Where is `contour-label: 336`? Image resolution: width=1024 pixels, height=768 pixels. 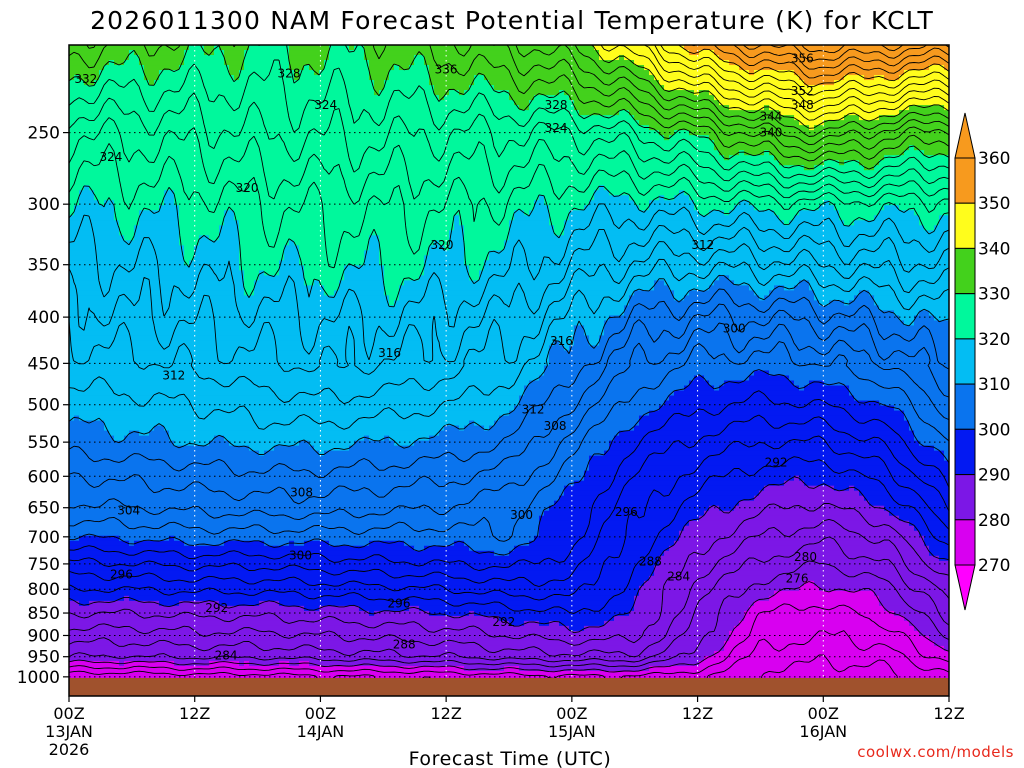
contour-label: 336 is located at coordinates (446, 70).